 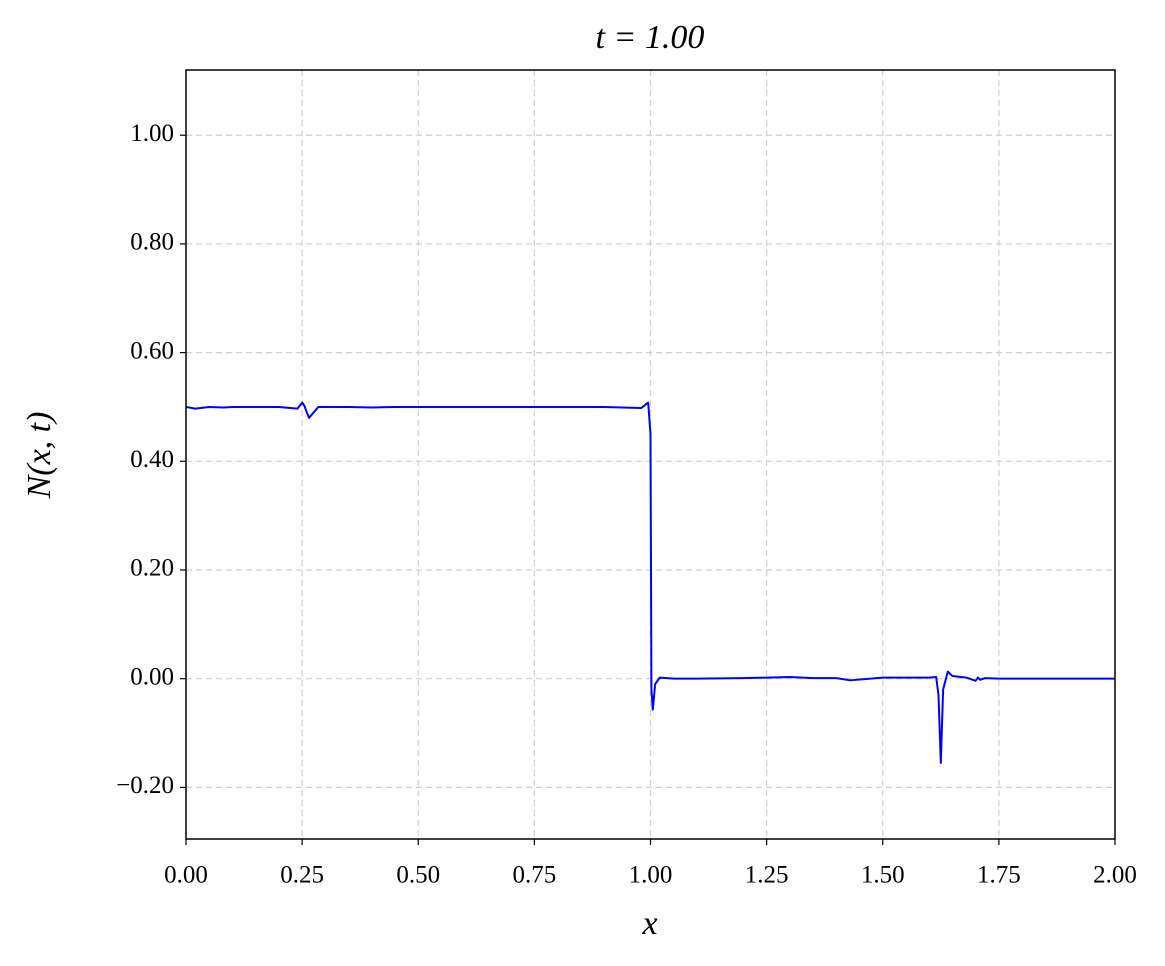 What do you see at coordinates (767, 875) in the screenshot?
I see `x-tick-label: 1.25` at bounding box center [767, 875].